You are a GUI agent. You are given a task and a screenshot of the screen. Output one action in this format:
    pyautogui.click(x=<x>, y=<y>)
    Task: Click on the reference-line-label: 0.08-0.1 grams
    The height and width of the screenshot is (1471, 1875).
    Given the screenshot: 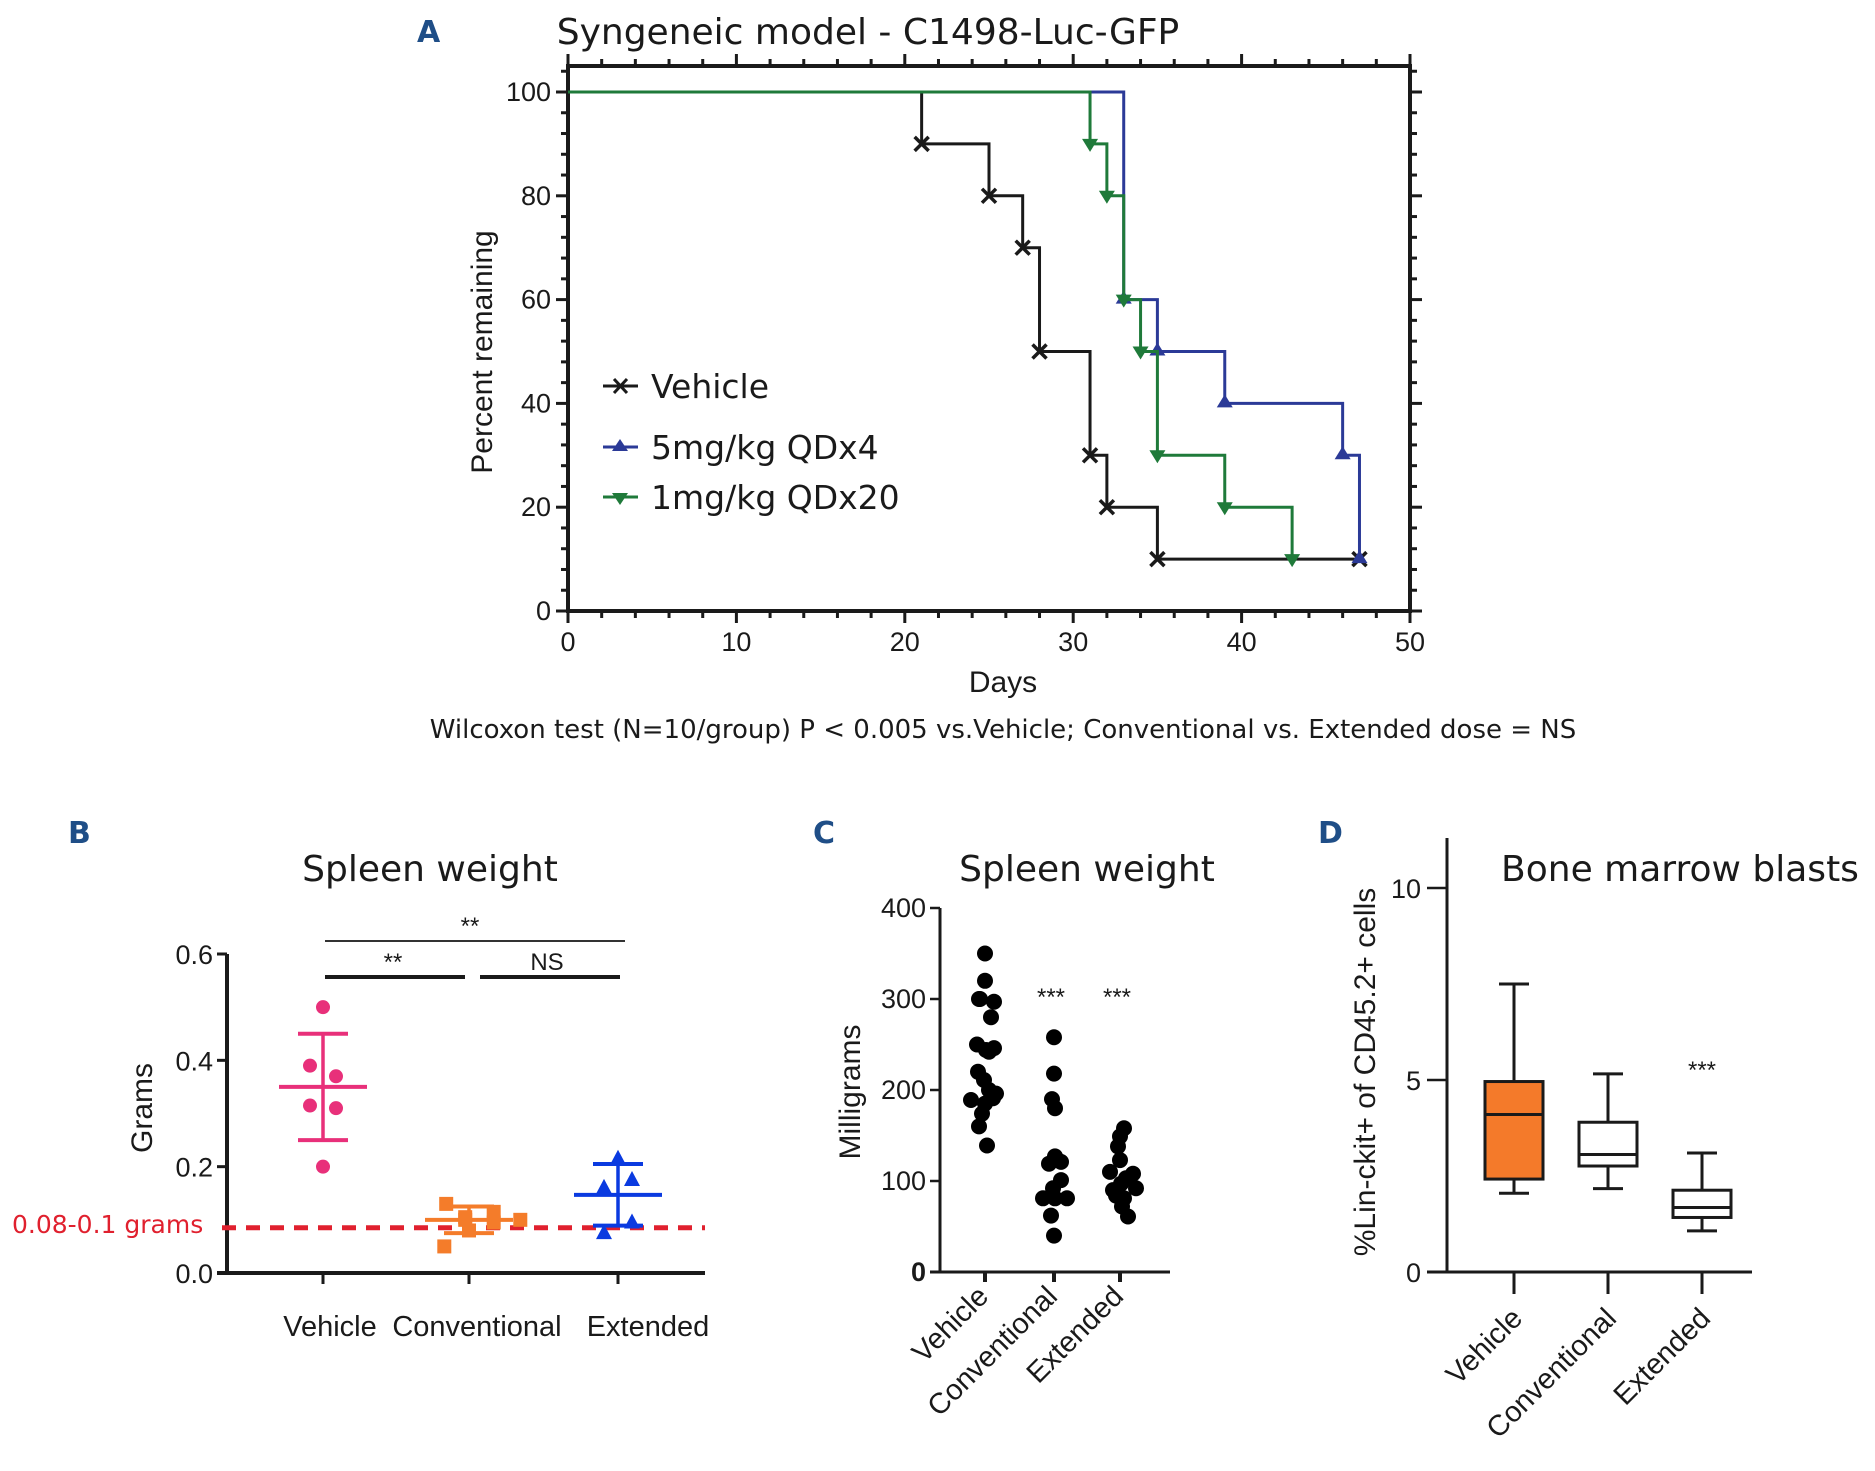 What is the action you would take?
    pyautogui.click(x=107, y=1224)
    